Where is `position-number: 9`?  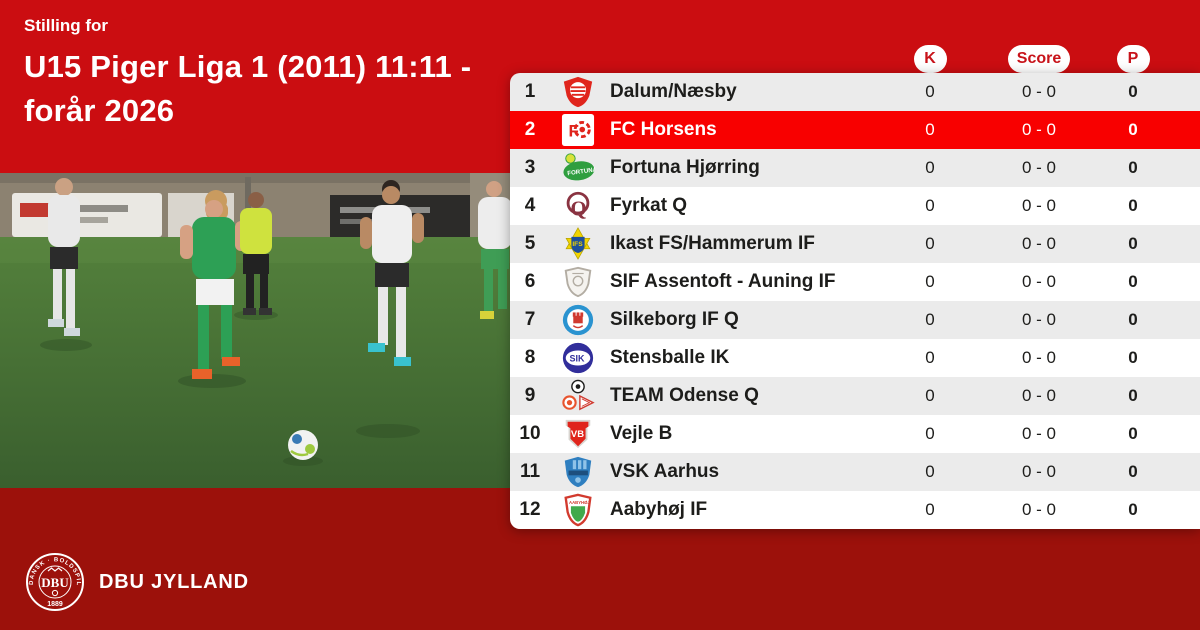 position-number: 9 is located at coordinates (530, 395).